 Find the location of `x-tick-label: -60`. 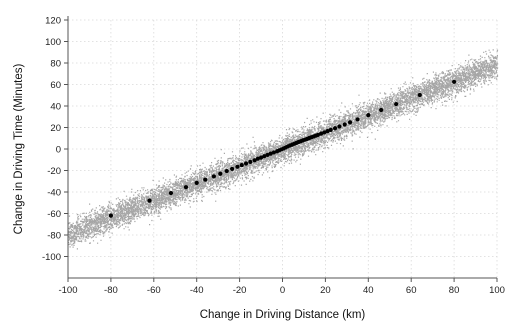

x-tick-label: -60 is located at coordinates (154, 290).